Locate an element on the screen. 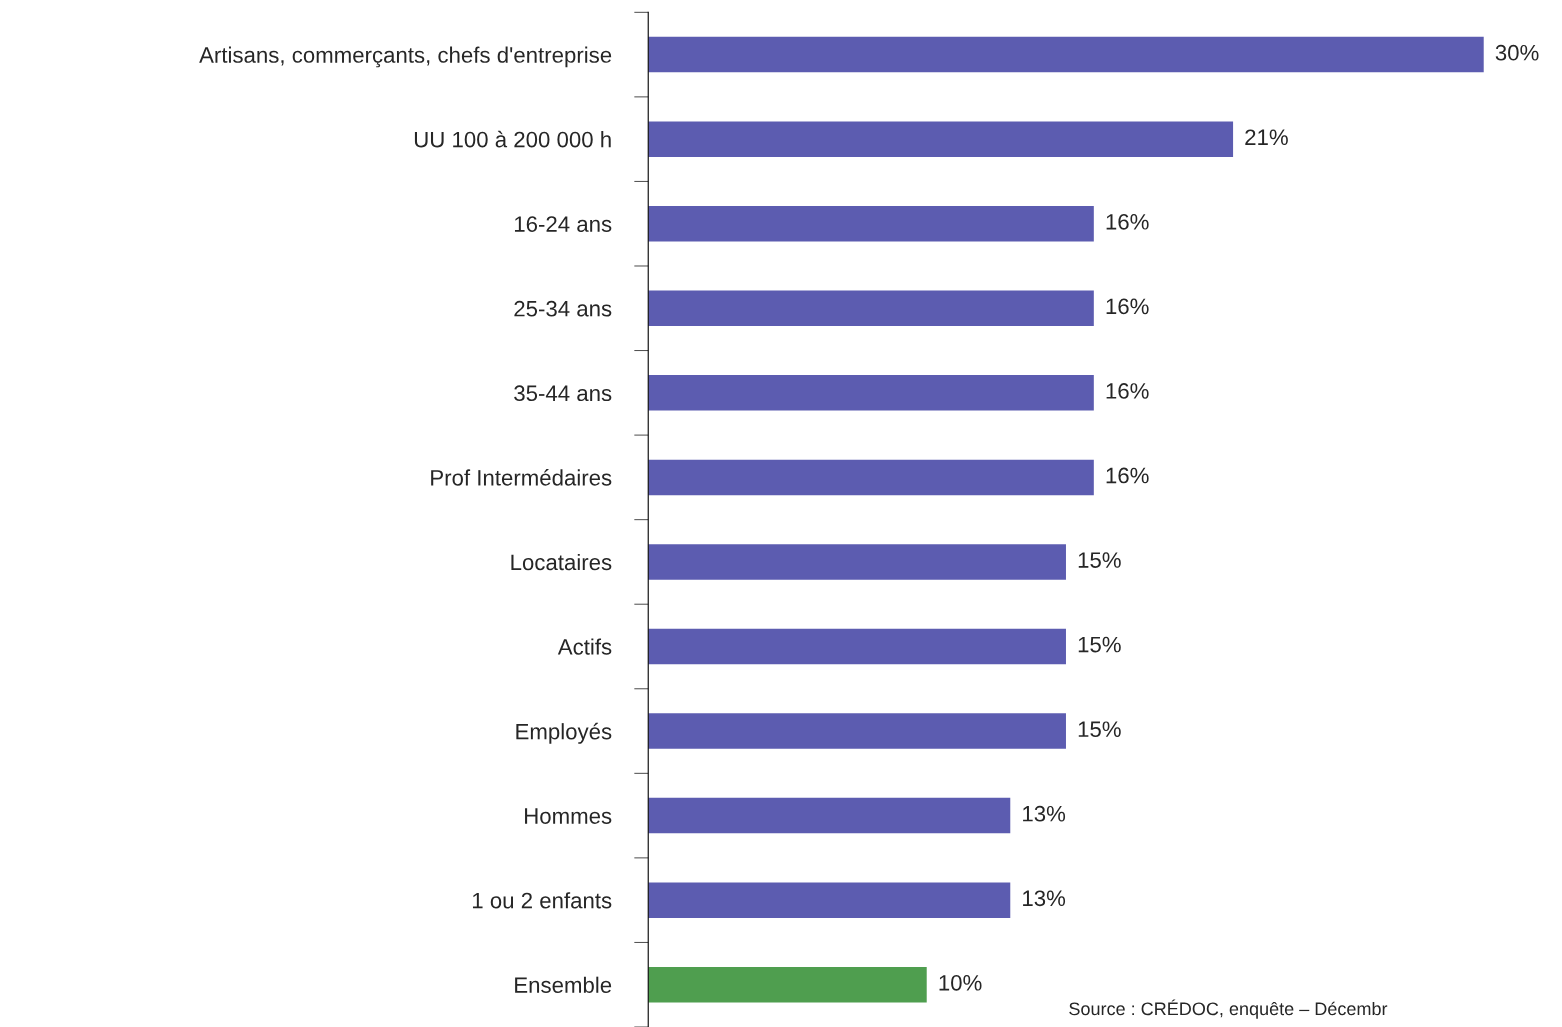 The width and height of the screenshot is (1562, 1027). y-tick-label: 16-24 ans is located at coordinates (563, 224).